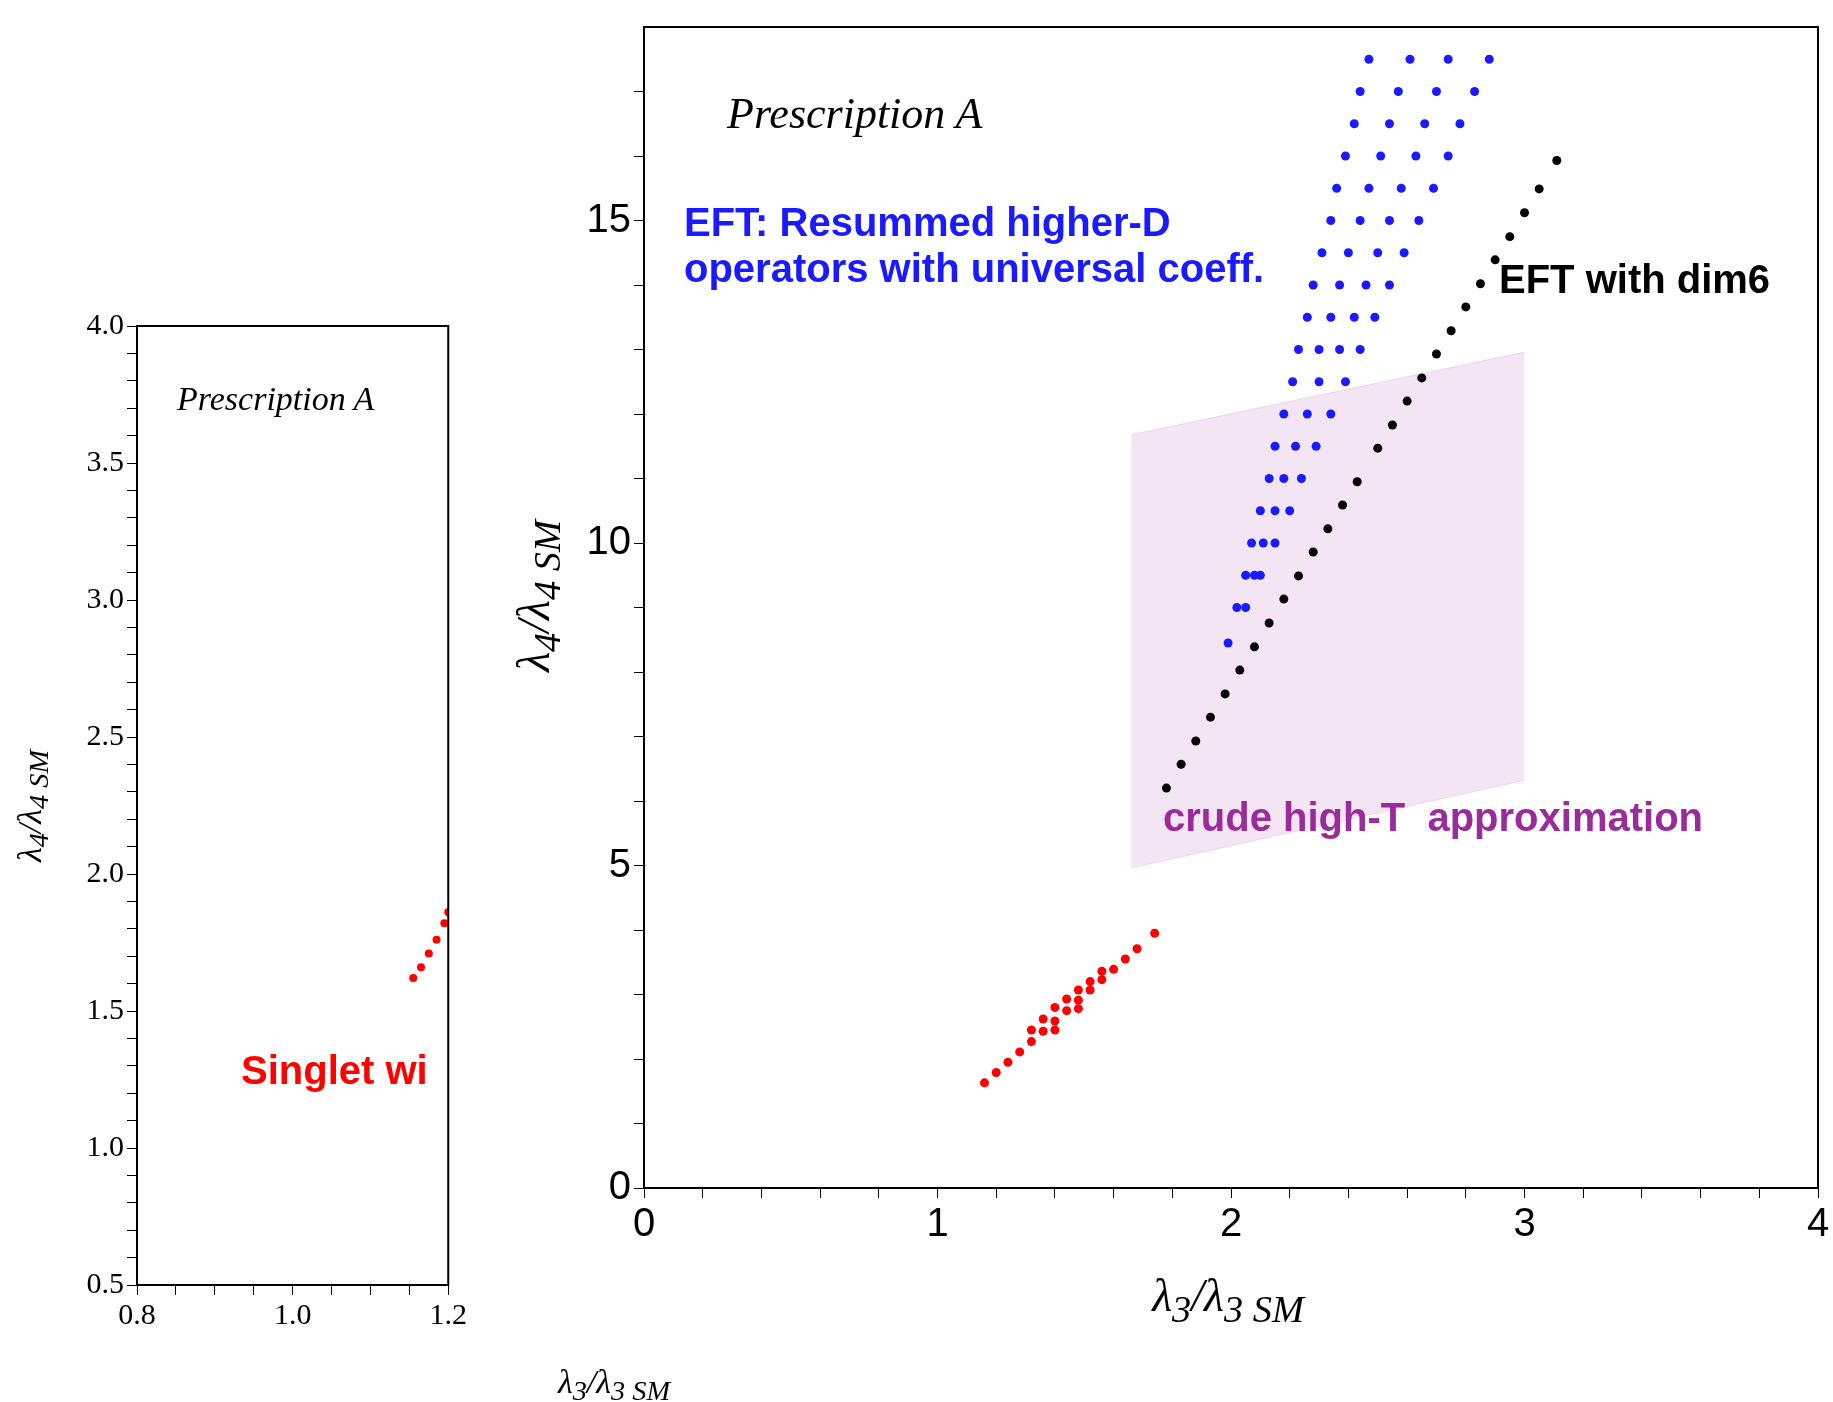  Describe the element at coordinates (105, 1282) in the screenshot. I see `y-tick-label: 0.5` at that location.